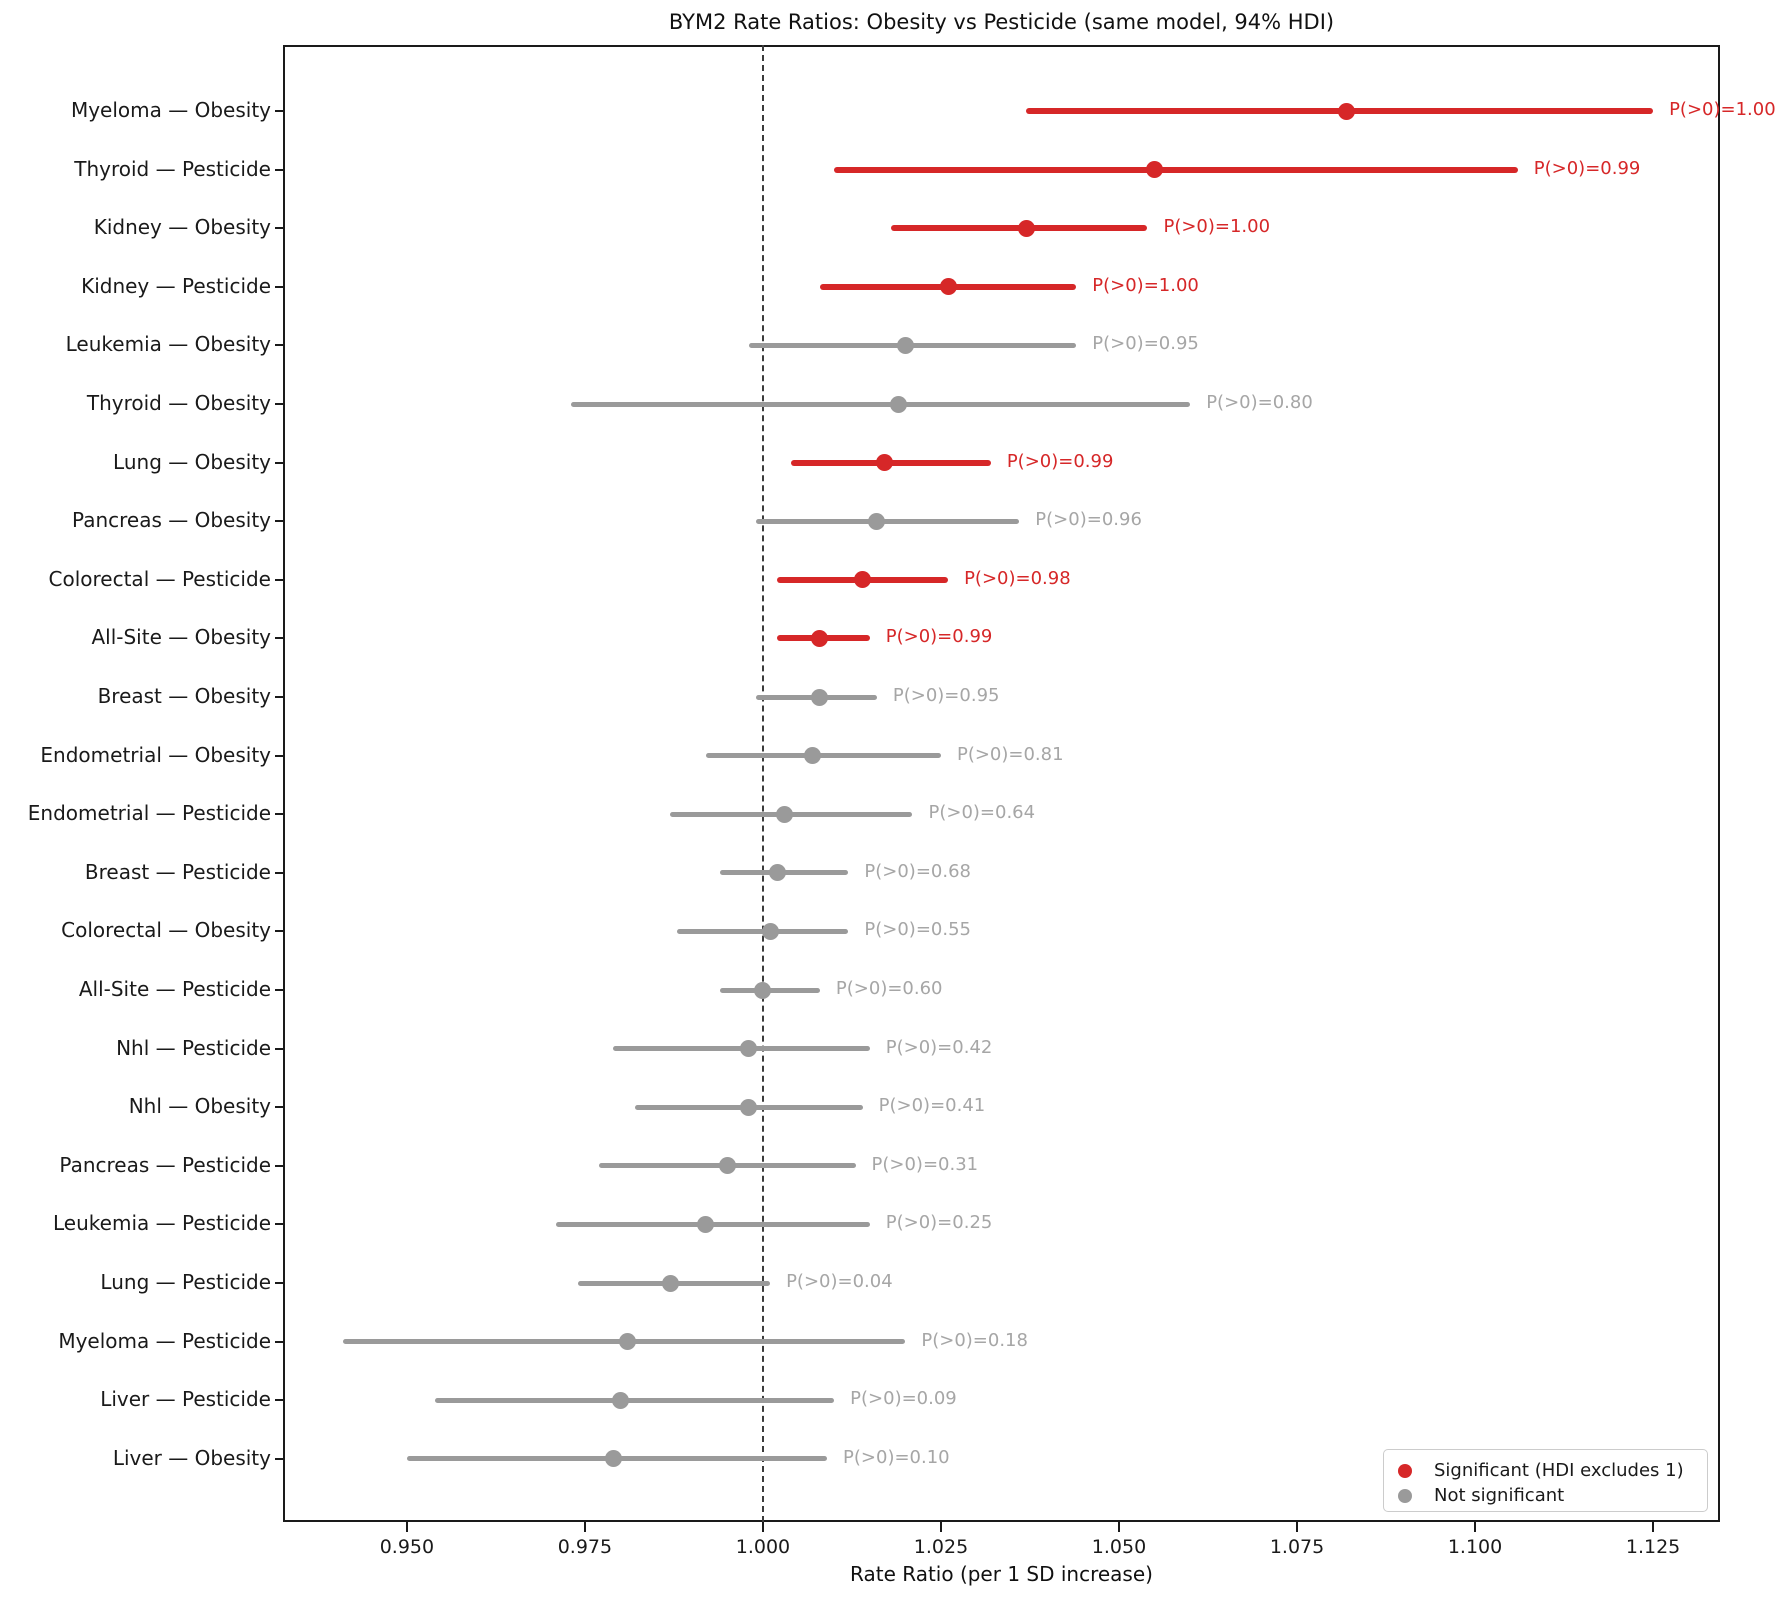 The height and width of the screenshot is (1600, 1783). What do you see at coordinates (191, 1457) in the screenshot?
I see `y-tick-label: Liver — Obesity` at bounding box center [191, 1457].